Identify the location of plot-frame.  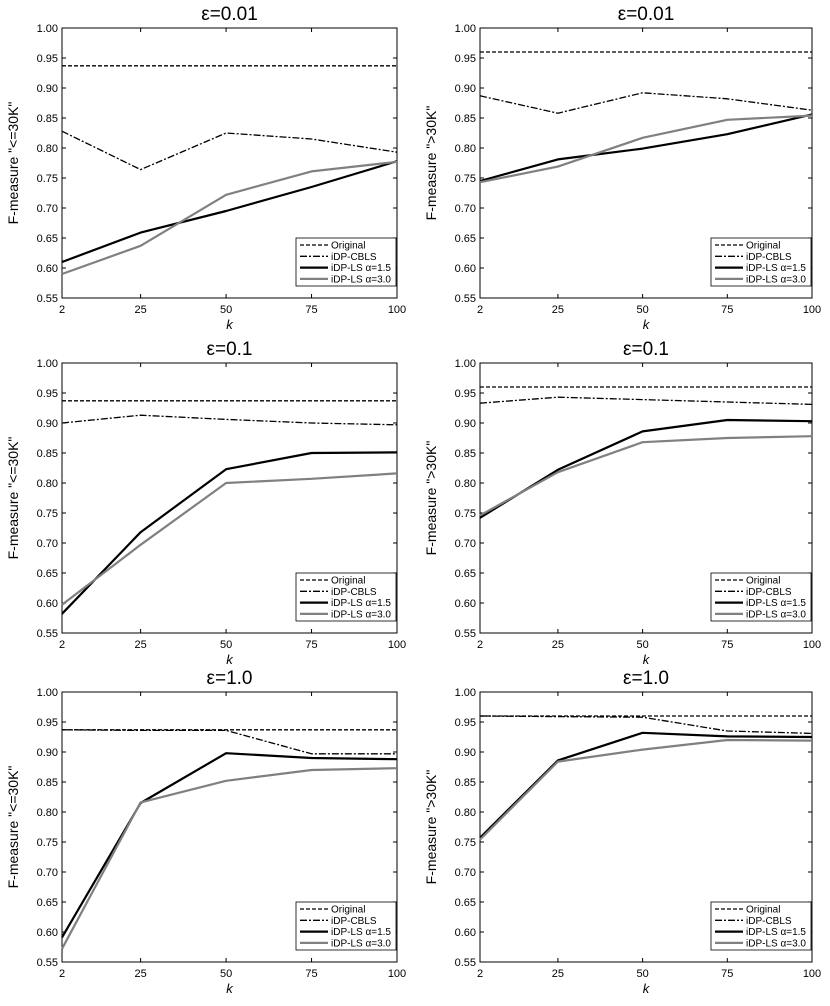
(229, 163).